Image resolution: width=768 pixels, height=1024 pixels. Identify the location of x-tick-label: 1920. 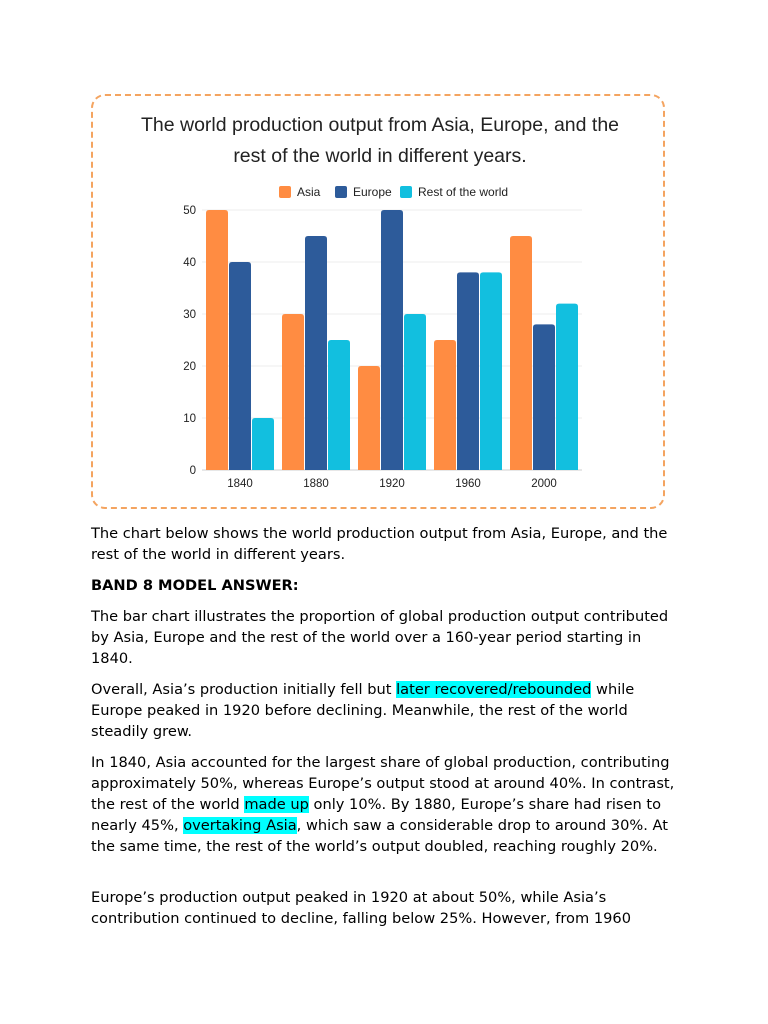
(392, 484).